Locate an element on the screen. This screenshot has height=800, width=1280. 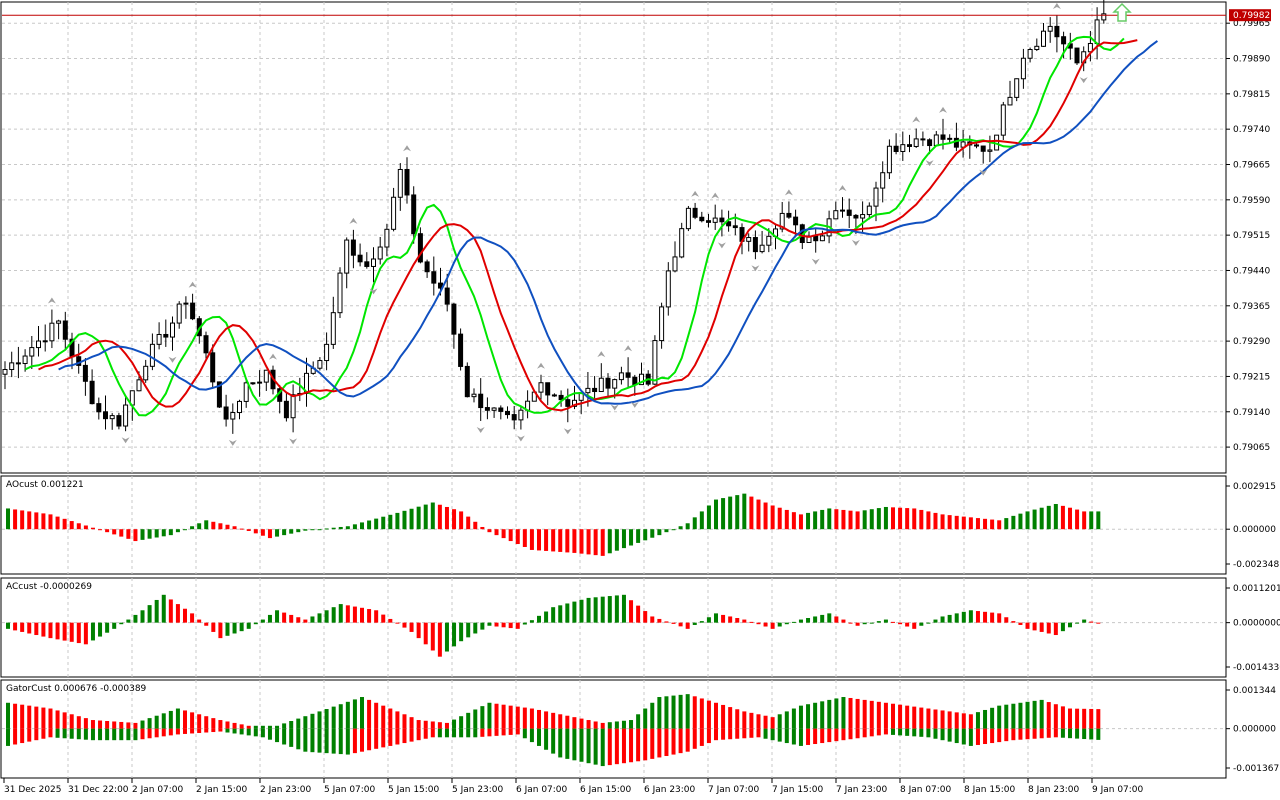
price-tick-label: 0.79890 is located at coordinates (1251, 60).